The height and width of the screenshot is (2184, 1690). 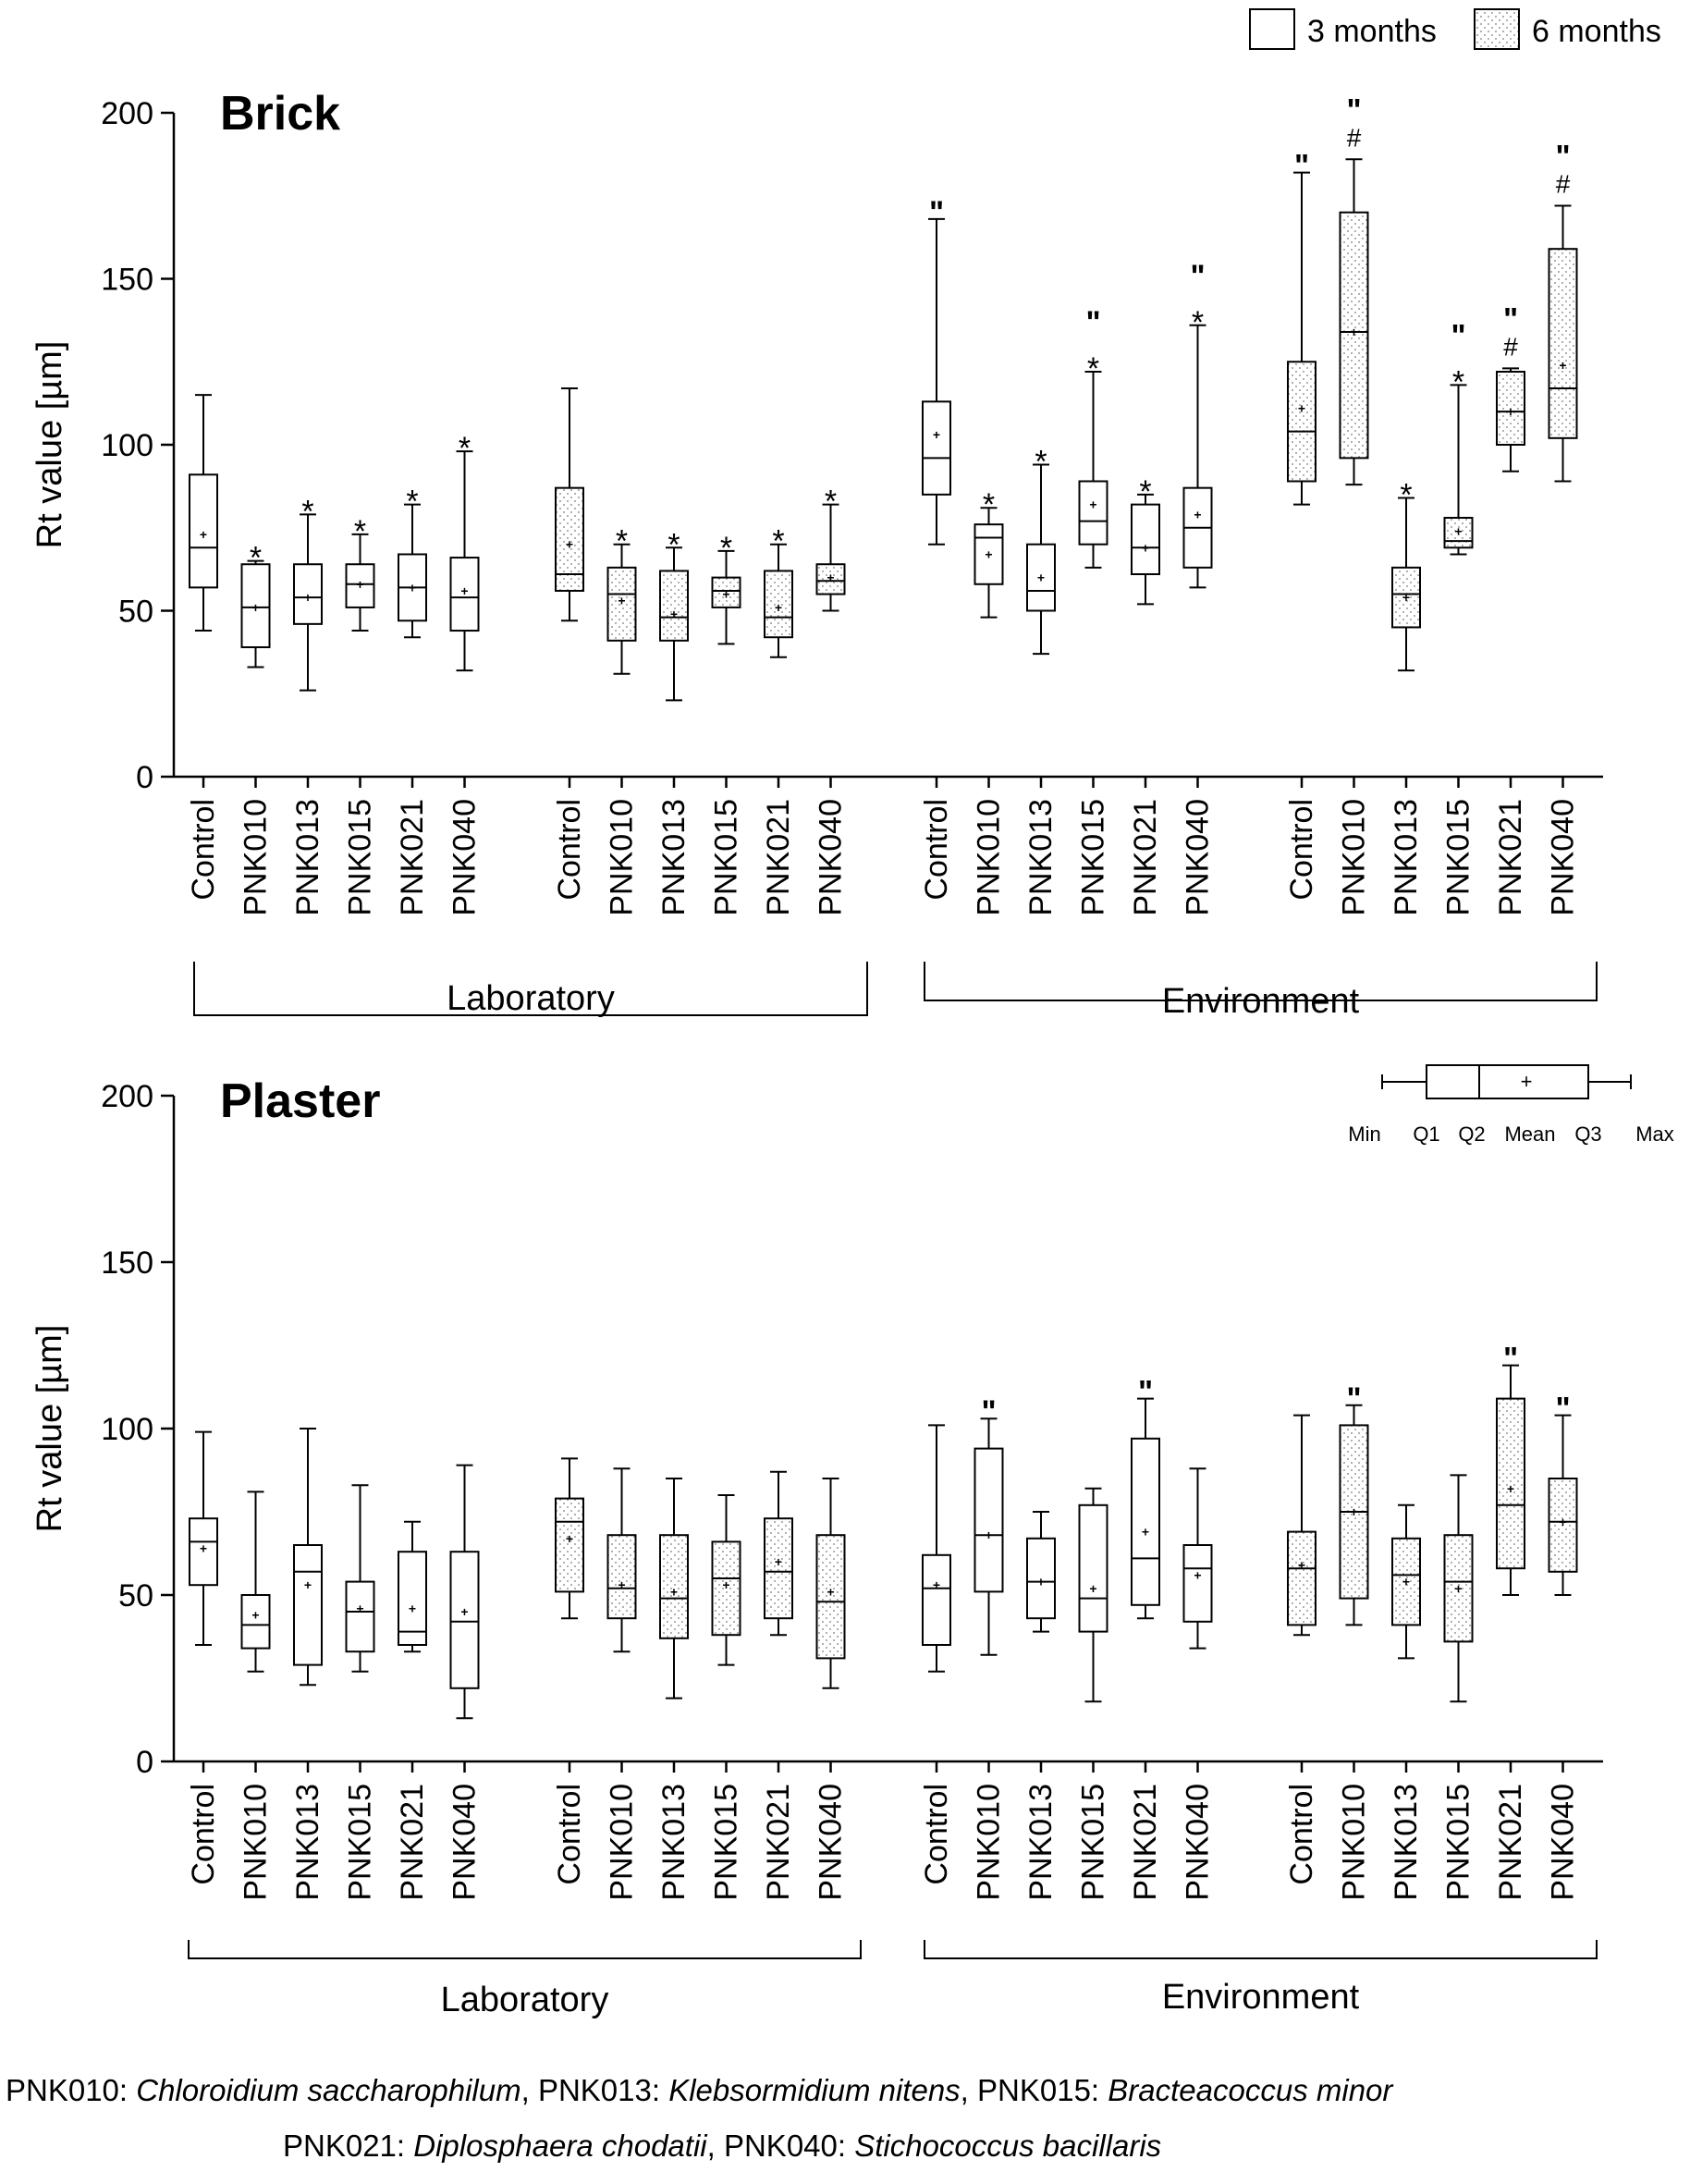 I want to click on box-pnk021: + " PNK021, so click(x=1511, y=1621).